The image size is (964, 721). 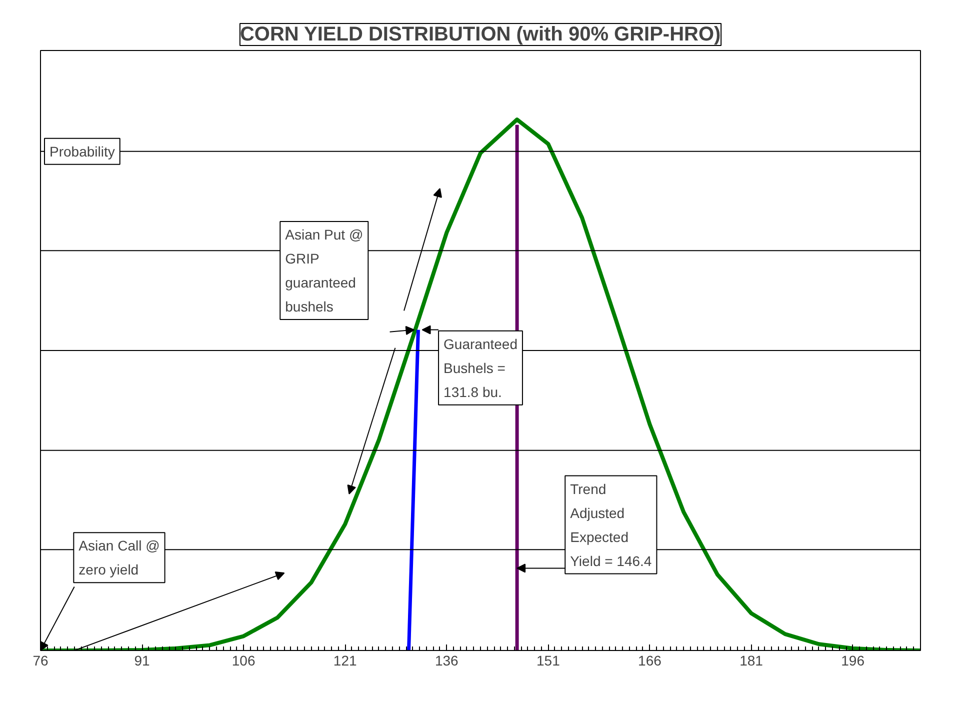 What do you see at coordinates (40, 660) in the screenshot?
I see `x-tick-label: 76` at bounding box center [40, 660].